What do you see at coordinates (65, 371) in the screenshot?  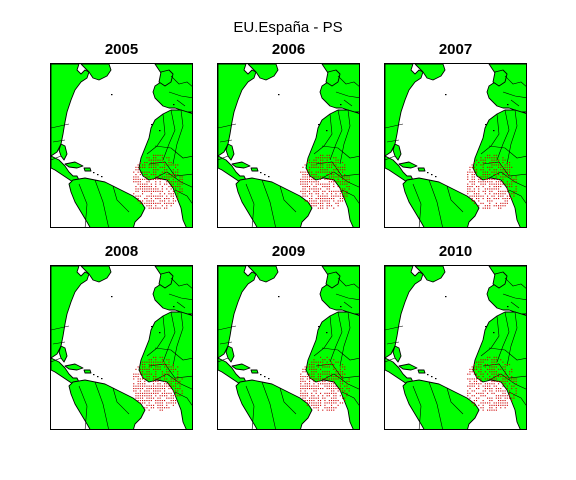 I see `central-america-land` at bounding box center [65, 371].